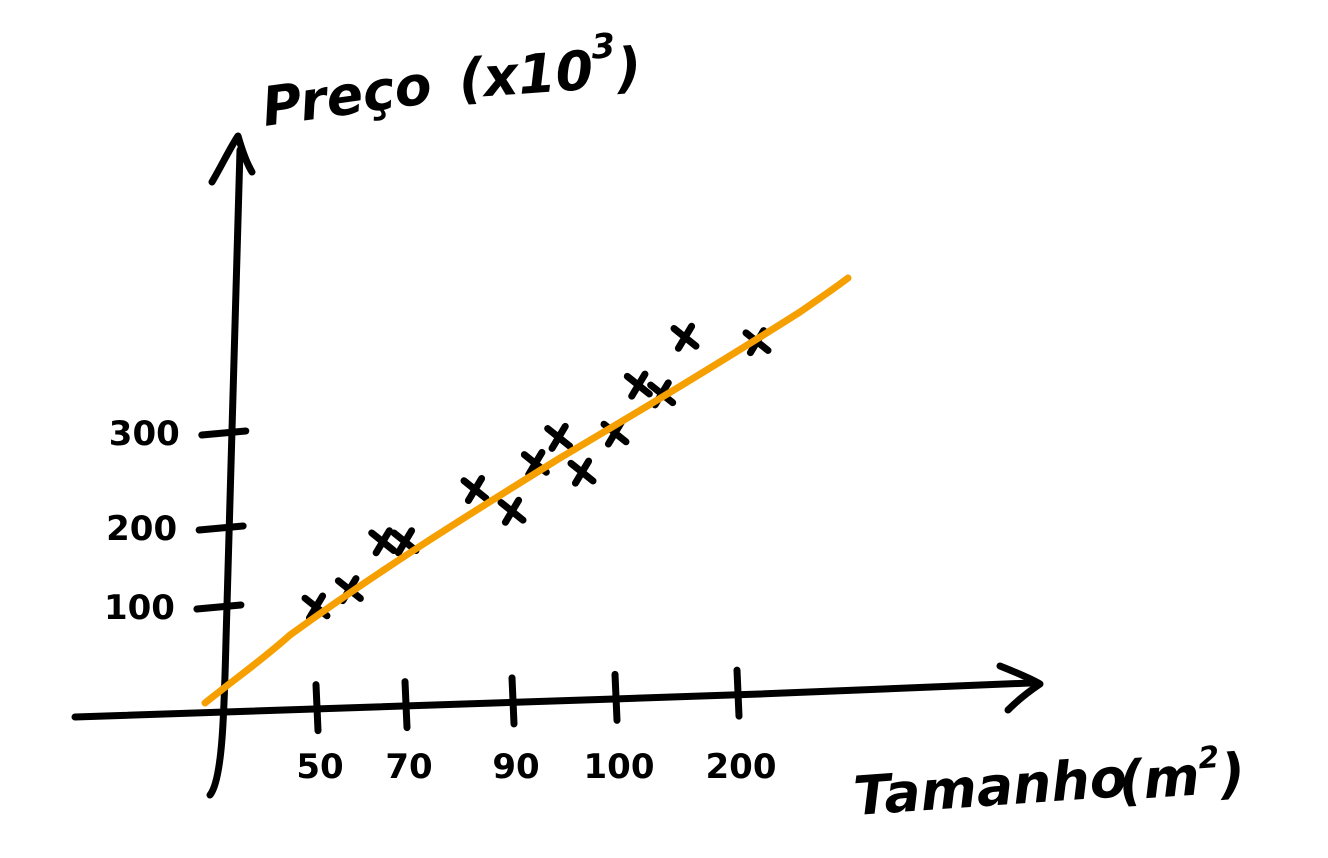 The height and width of the screenshot is (858, 1328). I want to click on x-tick-label: 70, so click(408, 767).